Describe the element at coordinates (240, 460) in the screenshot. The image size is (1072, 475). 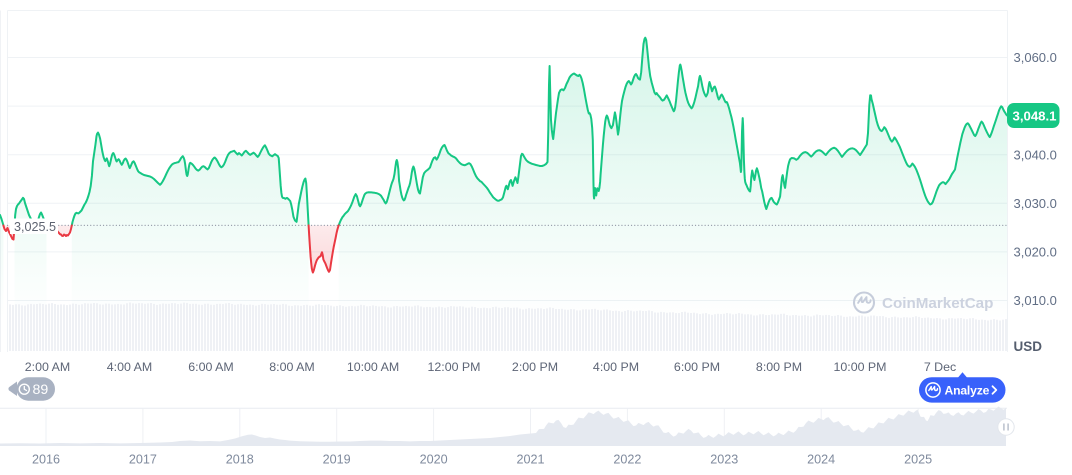
I see `svg-text: 2018` at that location.